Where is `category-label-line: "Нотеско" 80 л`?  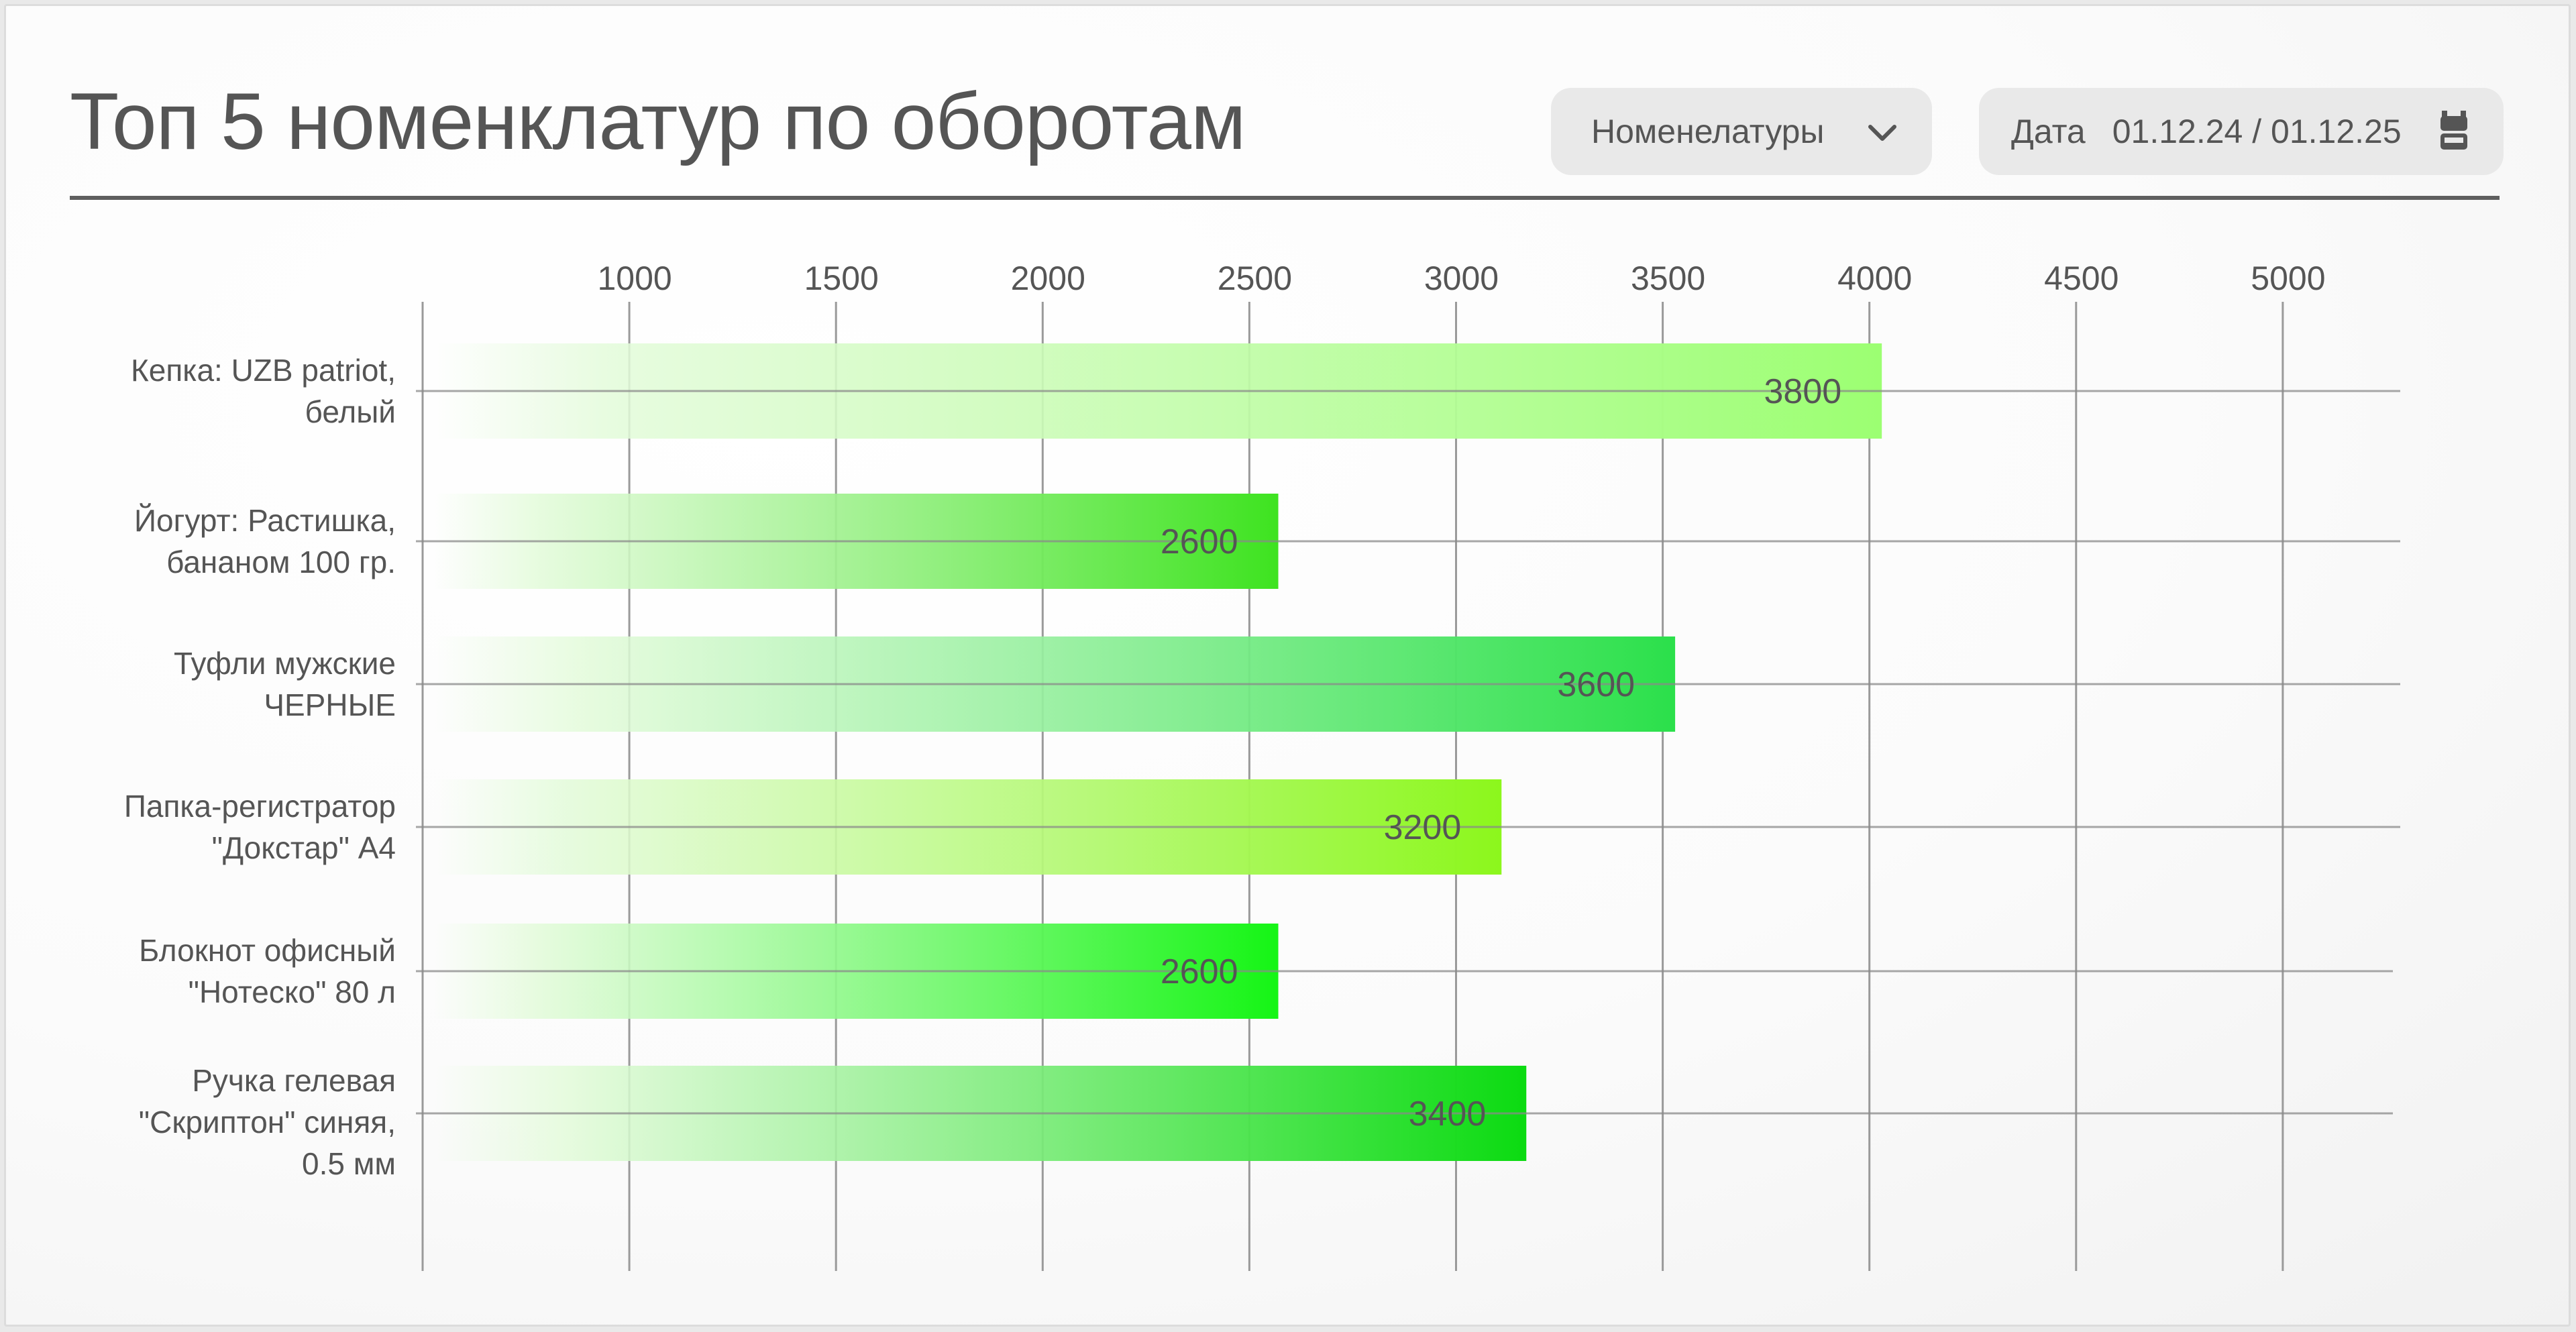
category-label-line: "Нотеско" 80 л is located at coordinates (292, 992).